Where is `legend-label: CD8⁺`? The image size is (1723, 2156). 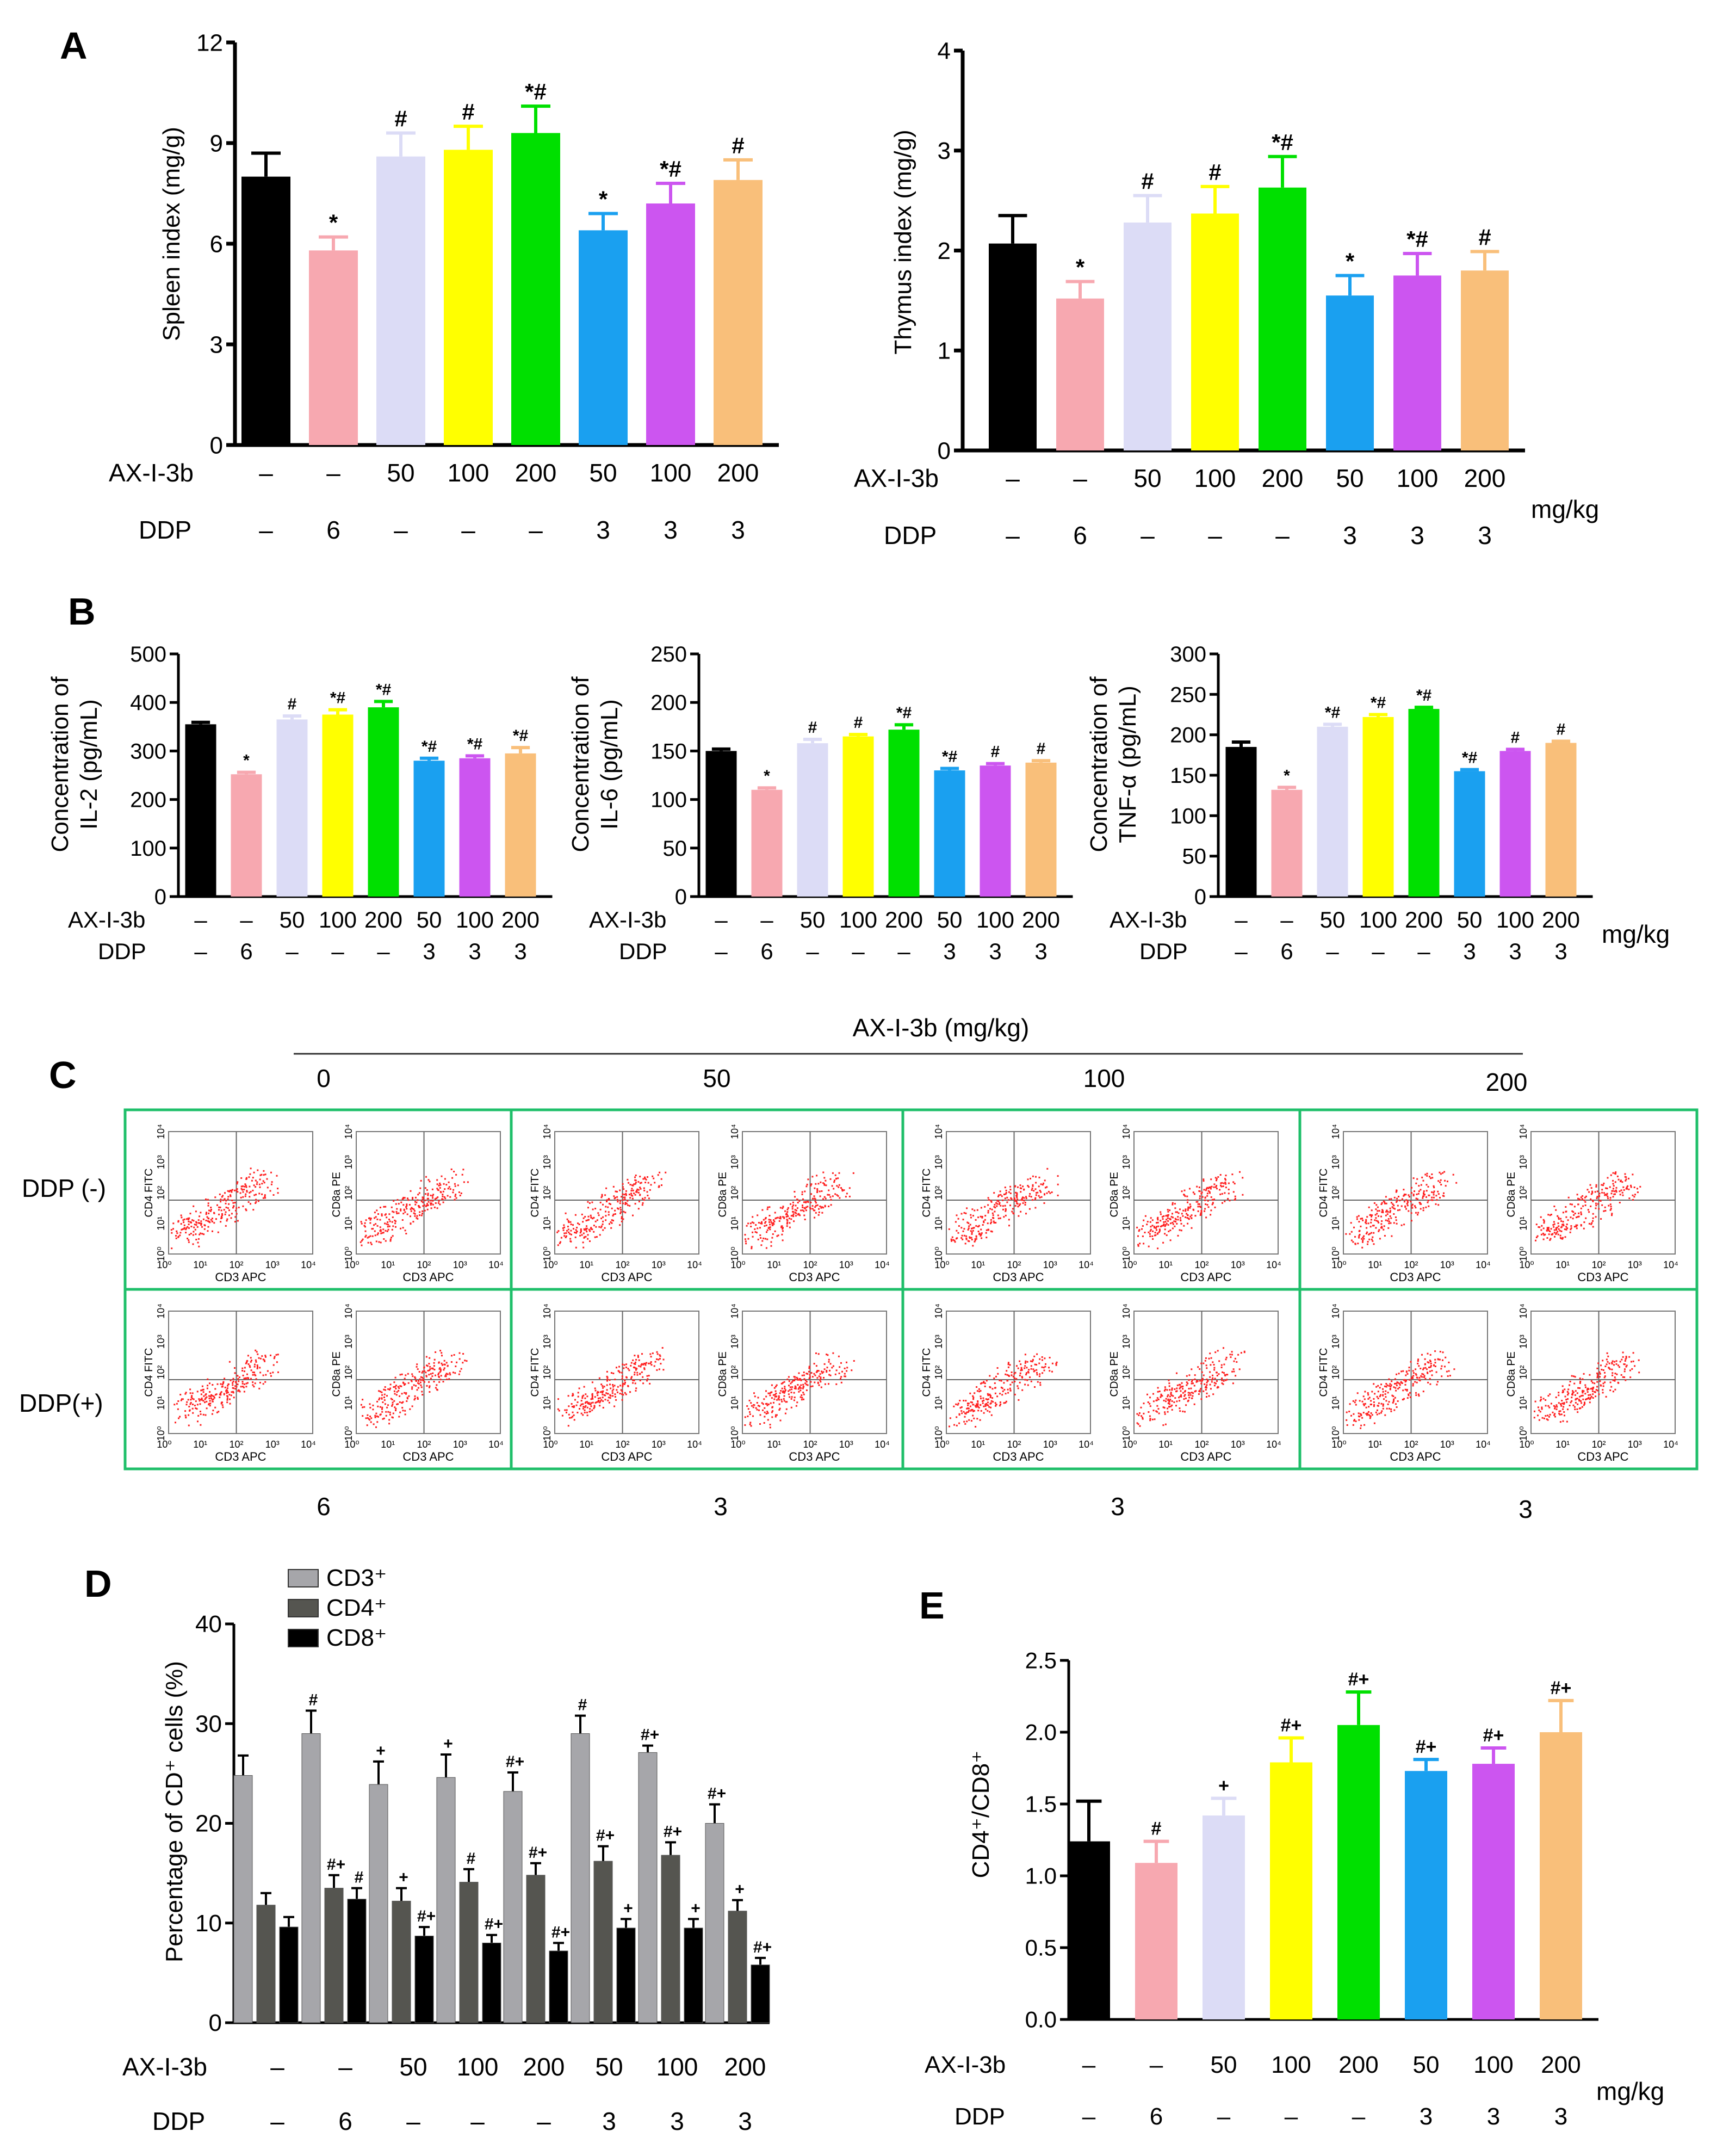
legend-label: CD8⁺ is located at coordinates (356, 1637).